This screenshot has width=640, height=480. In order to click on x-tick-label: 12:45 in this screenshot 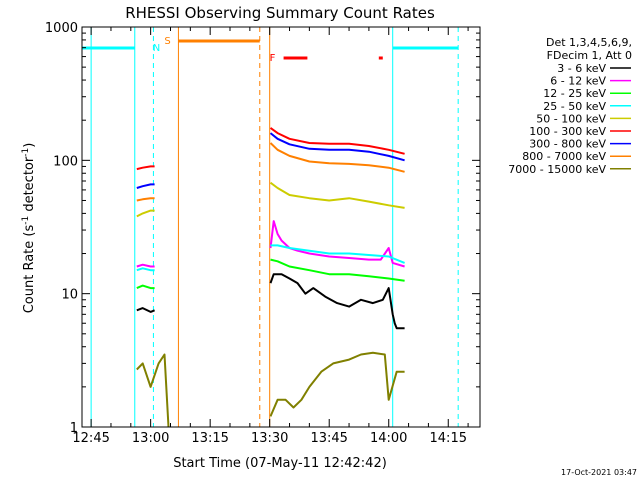, I will do `click(90, 438)`.